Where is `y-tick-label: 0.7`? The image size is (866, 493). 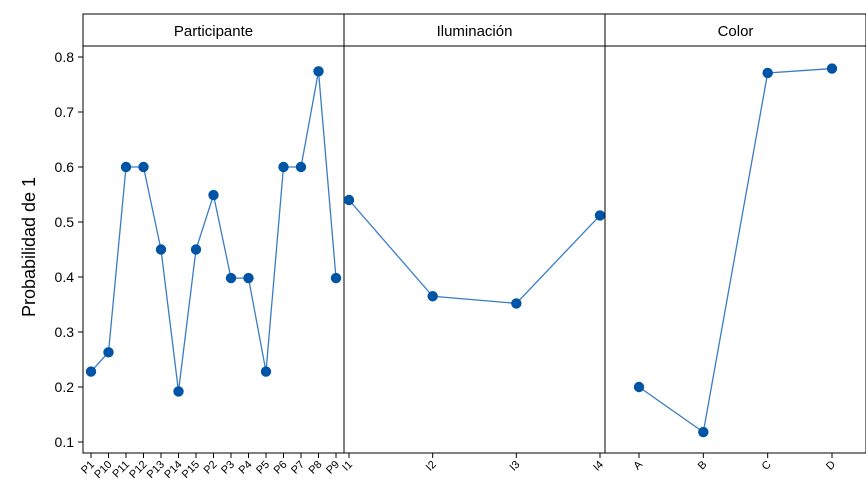
y-tick-label: 0.7 is located at coordinates (65, 112).